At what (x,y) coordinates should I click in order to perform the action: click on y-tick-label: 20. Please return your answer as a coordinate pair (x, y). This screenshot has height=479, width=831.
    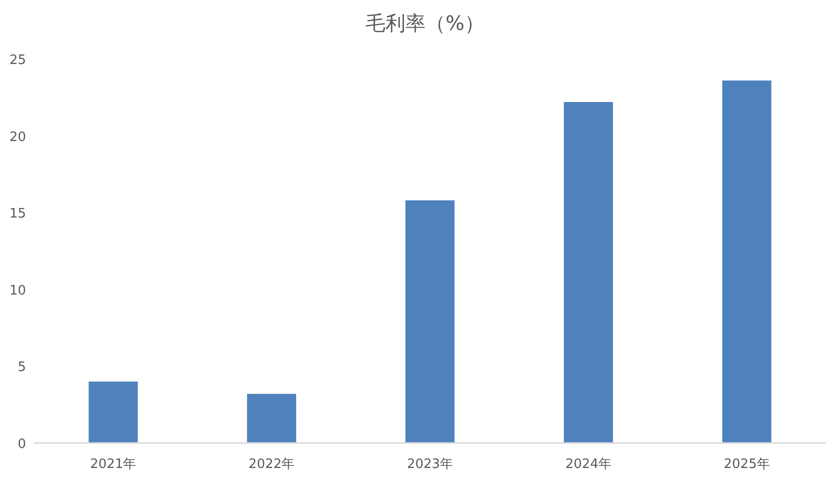
    Looking at the image, I should click on (17, 137).